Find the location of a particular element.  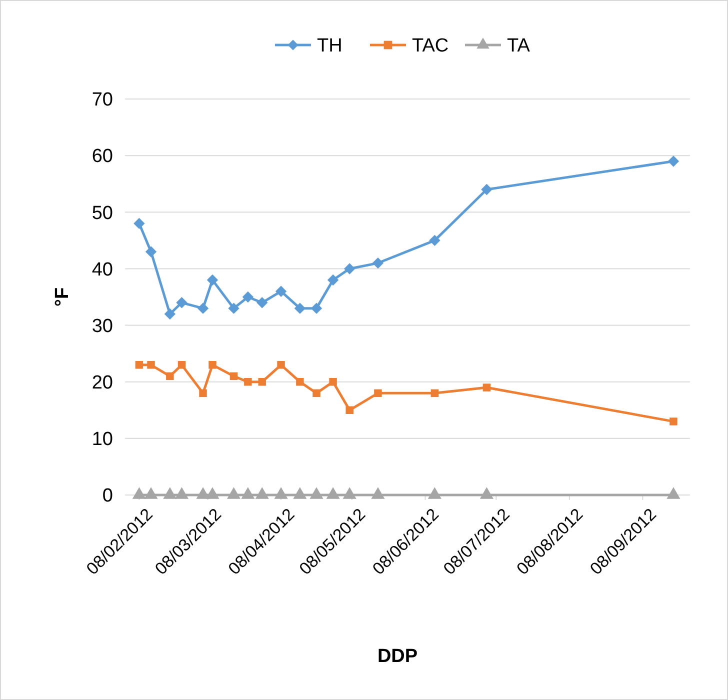

legend-label: TA is located at coordinates (518, 46).